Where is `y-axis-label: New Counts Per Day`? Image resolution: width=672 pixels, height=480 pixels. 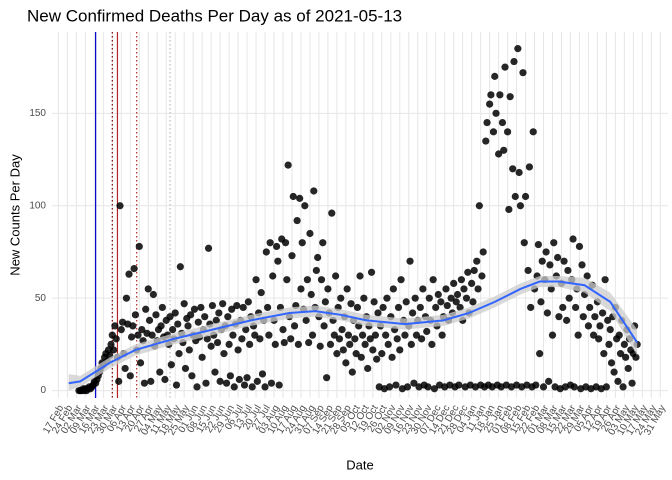
y-axis-label: New Counts Per Day is located at coordinates (14, 215).